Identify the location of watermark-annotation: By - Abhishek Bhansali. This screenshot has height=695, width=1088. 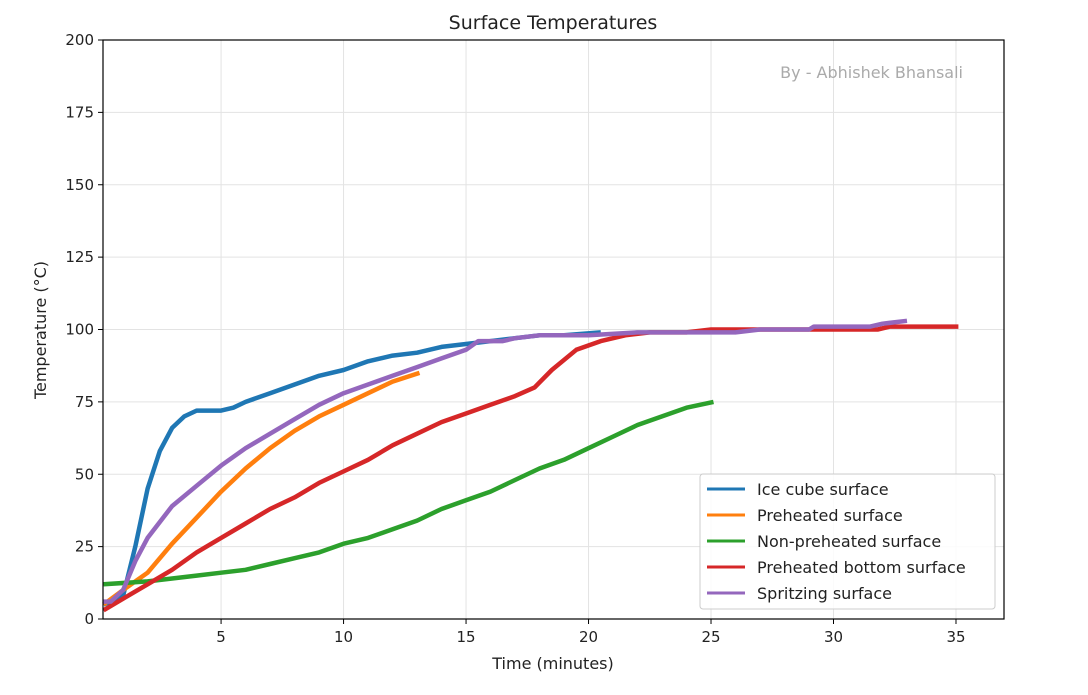
(871, 72).